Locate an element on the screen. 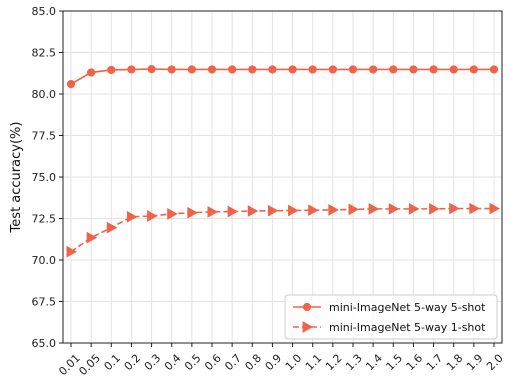 This screenshot has width=510, height=381. y-tick-label: 77.5 is located at coordinates (44, 136).